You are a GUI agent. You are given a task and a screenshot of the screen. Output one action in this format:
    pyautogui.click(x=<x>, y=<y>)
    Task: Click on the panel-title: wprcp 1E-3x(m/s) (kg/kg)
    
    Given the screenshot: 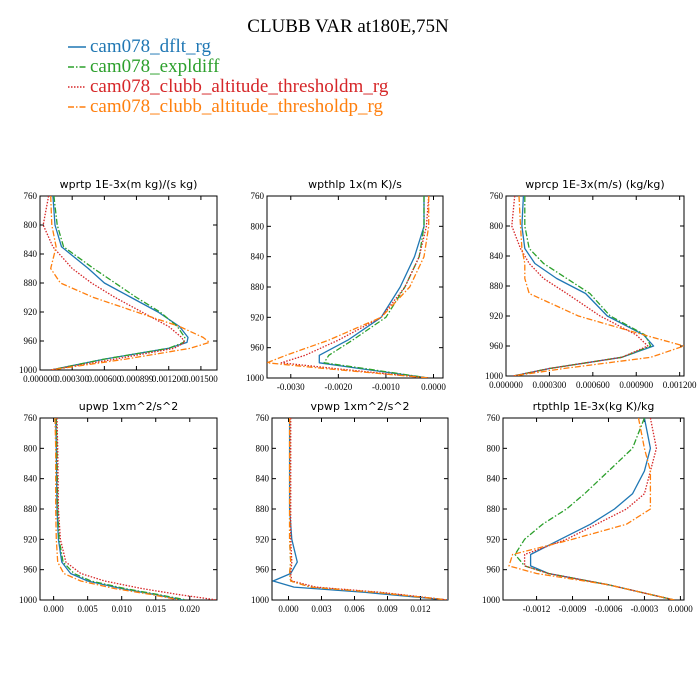 What is the action you would take?
    pyautogui.click(x=594, y=184)
    